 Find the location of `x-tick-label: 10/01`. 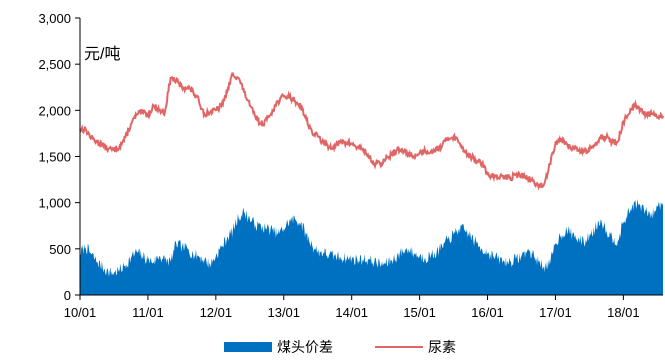

x-tick-label: 10/01 is located at coordinates (80, 312).